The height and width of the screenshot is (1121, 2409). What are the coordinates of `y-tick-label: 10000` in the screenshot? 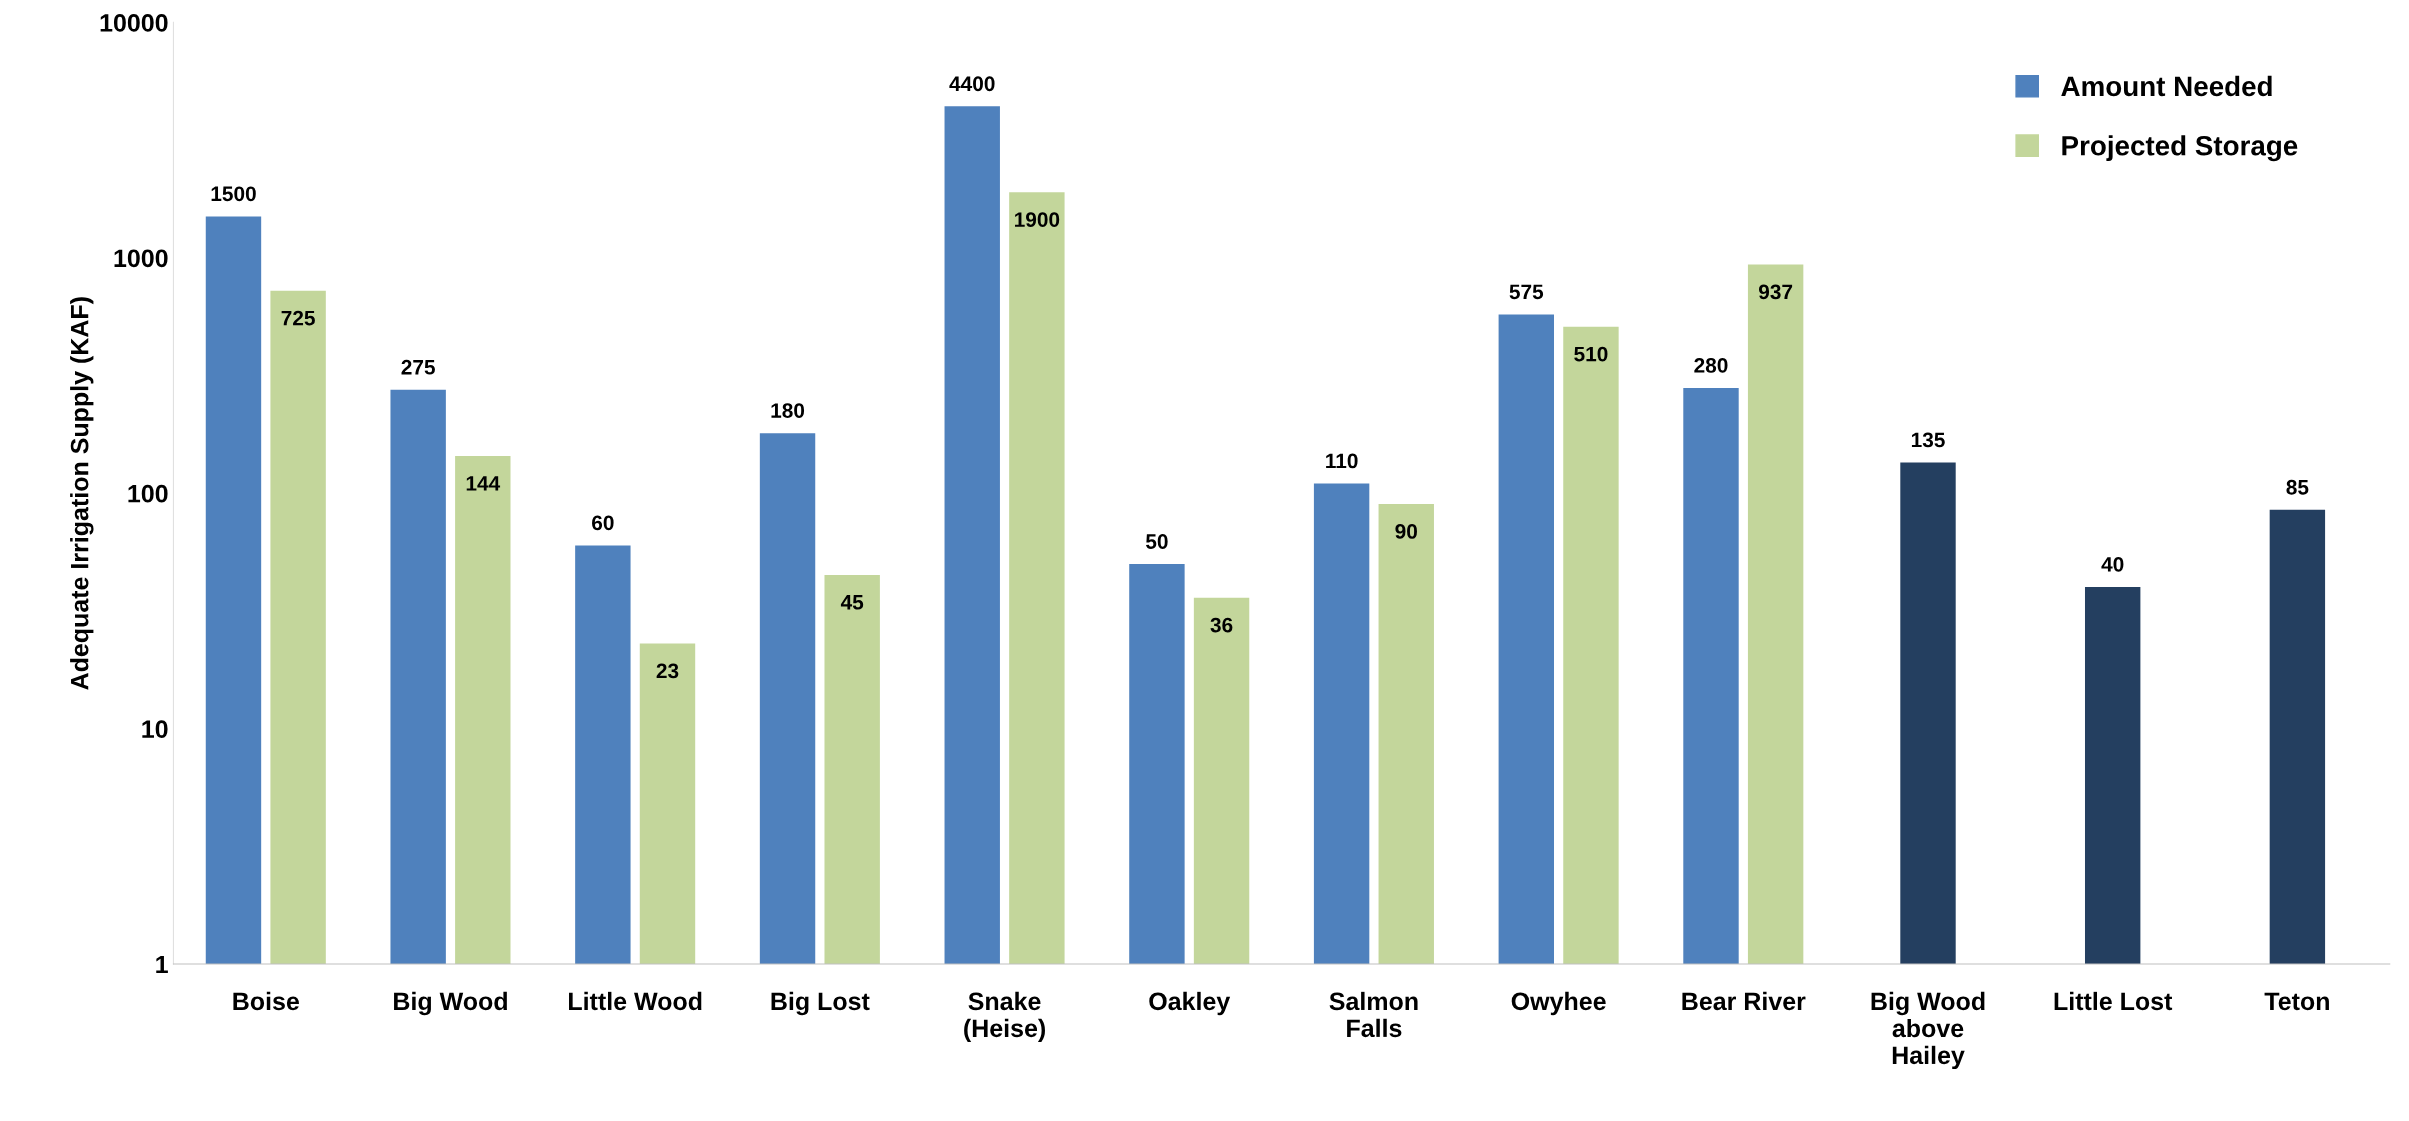 It's located at (134, 23).